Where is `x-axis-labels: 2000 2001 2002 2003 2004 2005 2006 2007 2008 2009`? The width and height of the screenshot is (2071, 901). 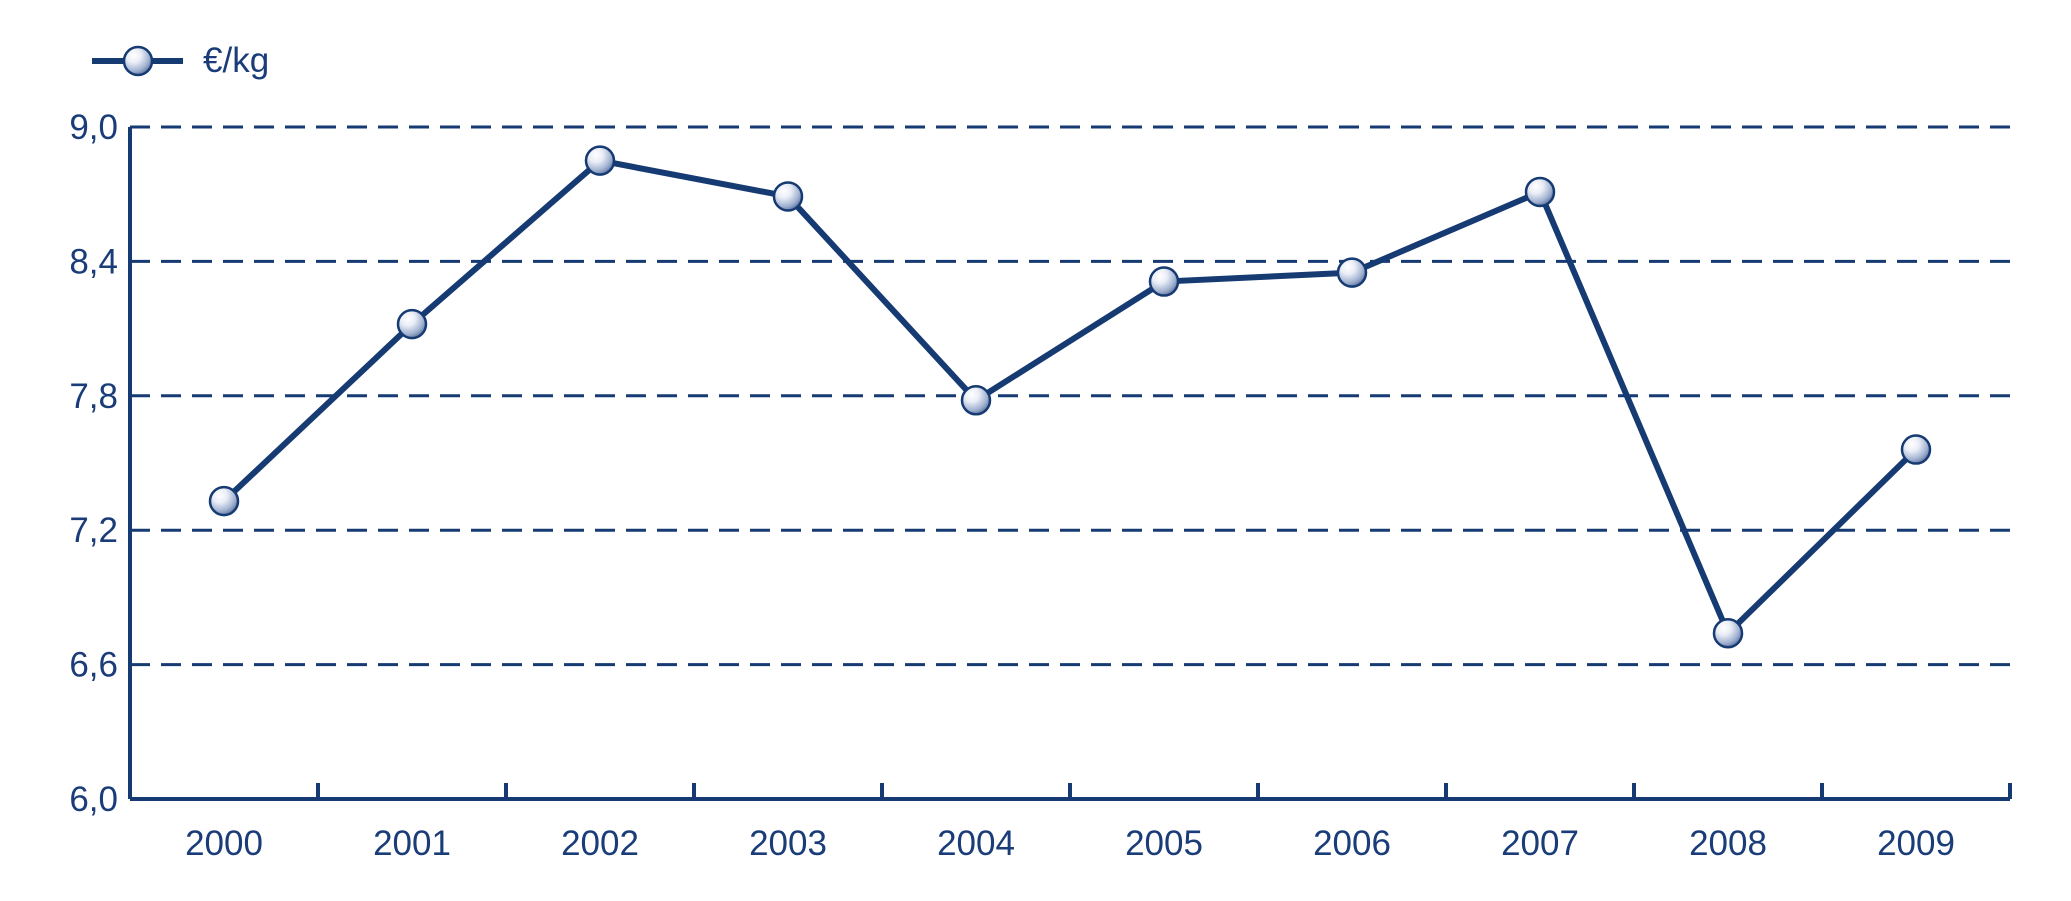
x-axis-labels: 2000 2001 2002 2003 2004 2005 2006 2007 2008 2009 is located at coordinates (1070, 843).